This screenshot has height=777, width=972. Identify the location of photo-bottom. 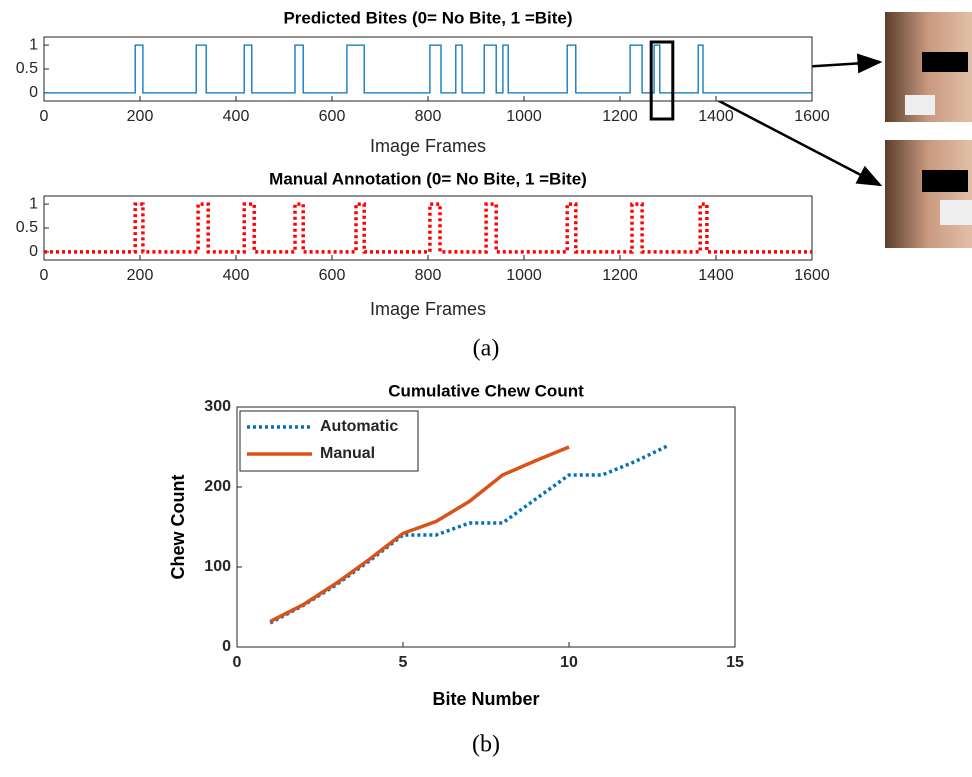
(928, 194).